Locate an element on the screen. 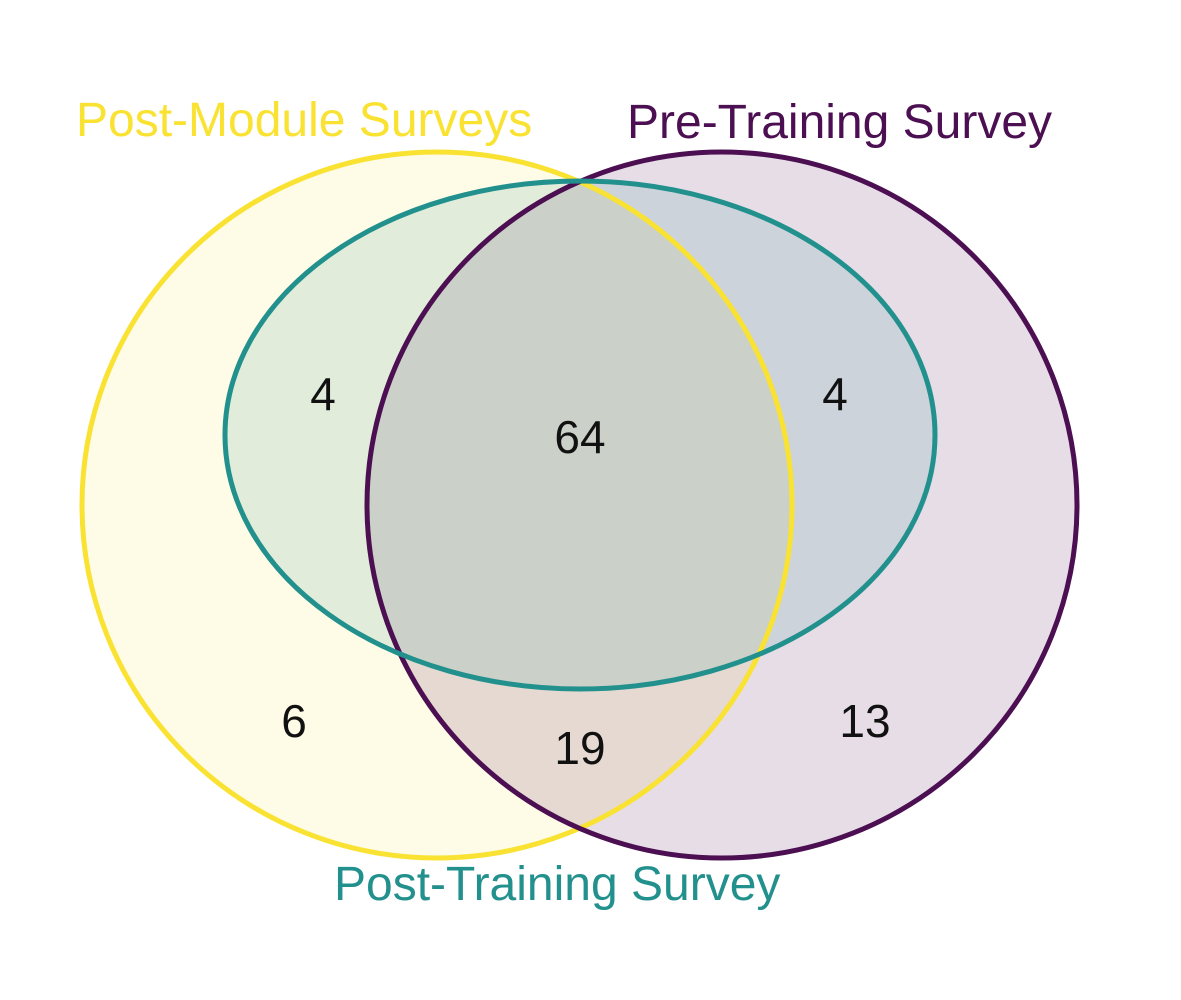  post-module-and-pre-training-count: 19 is located at coordinates (579, 748).